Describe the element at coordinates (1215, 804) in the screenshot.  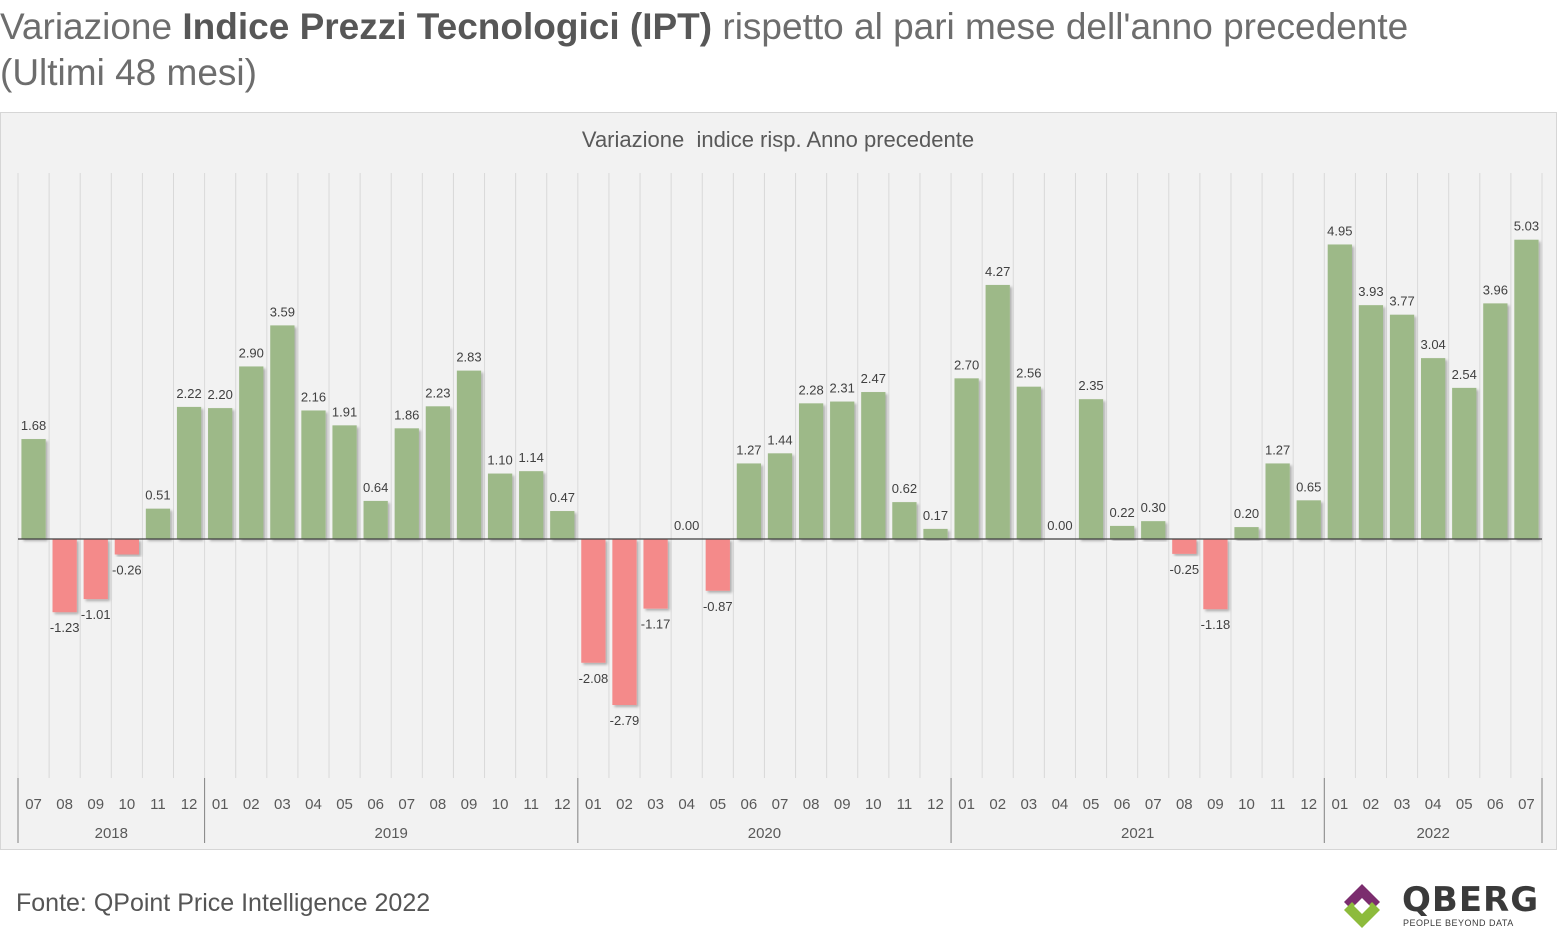
I see `month-tick-label-38: 09` at that location.